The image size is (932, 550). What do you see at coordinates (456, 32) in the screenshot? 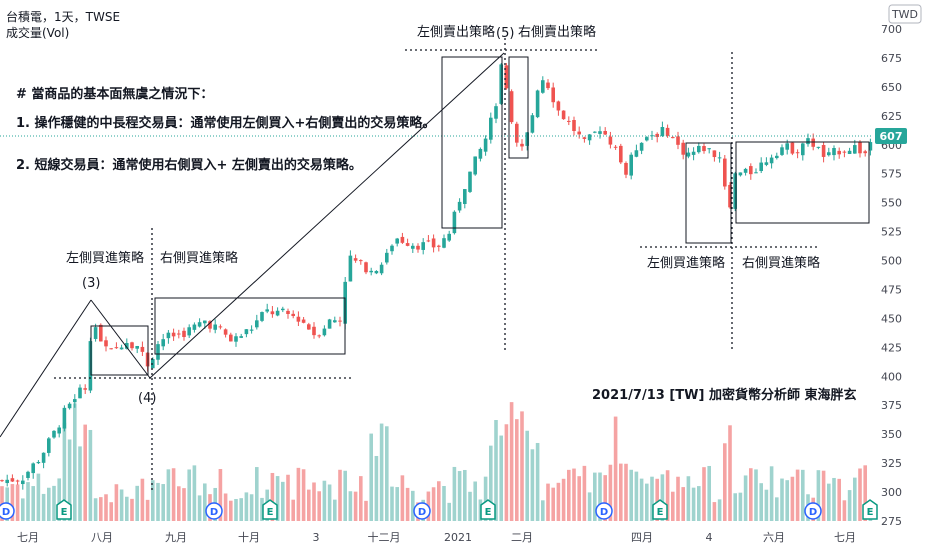
I see `label-left-sell: 左側賣出策略` at bounding box center [456, 32].